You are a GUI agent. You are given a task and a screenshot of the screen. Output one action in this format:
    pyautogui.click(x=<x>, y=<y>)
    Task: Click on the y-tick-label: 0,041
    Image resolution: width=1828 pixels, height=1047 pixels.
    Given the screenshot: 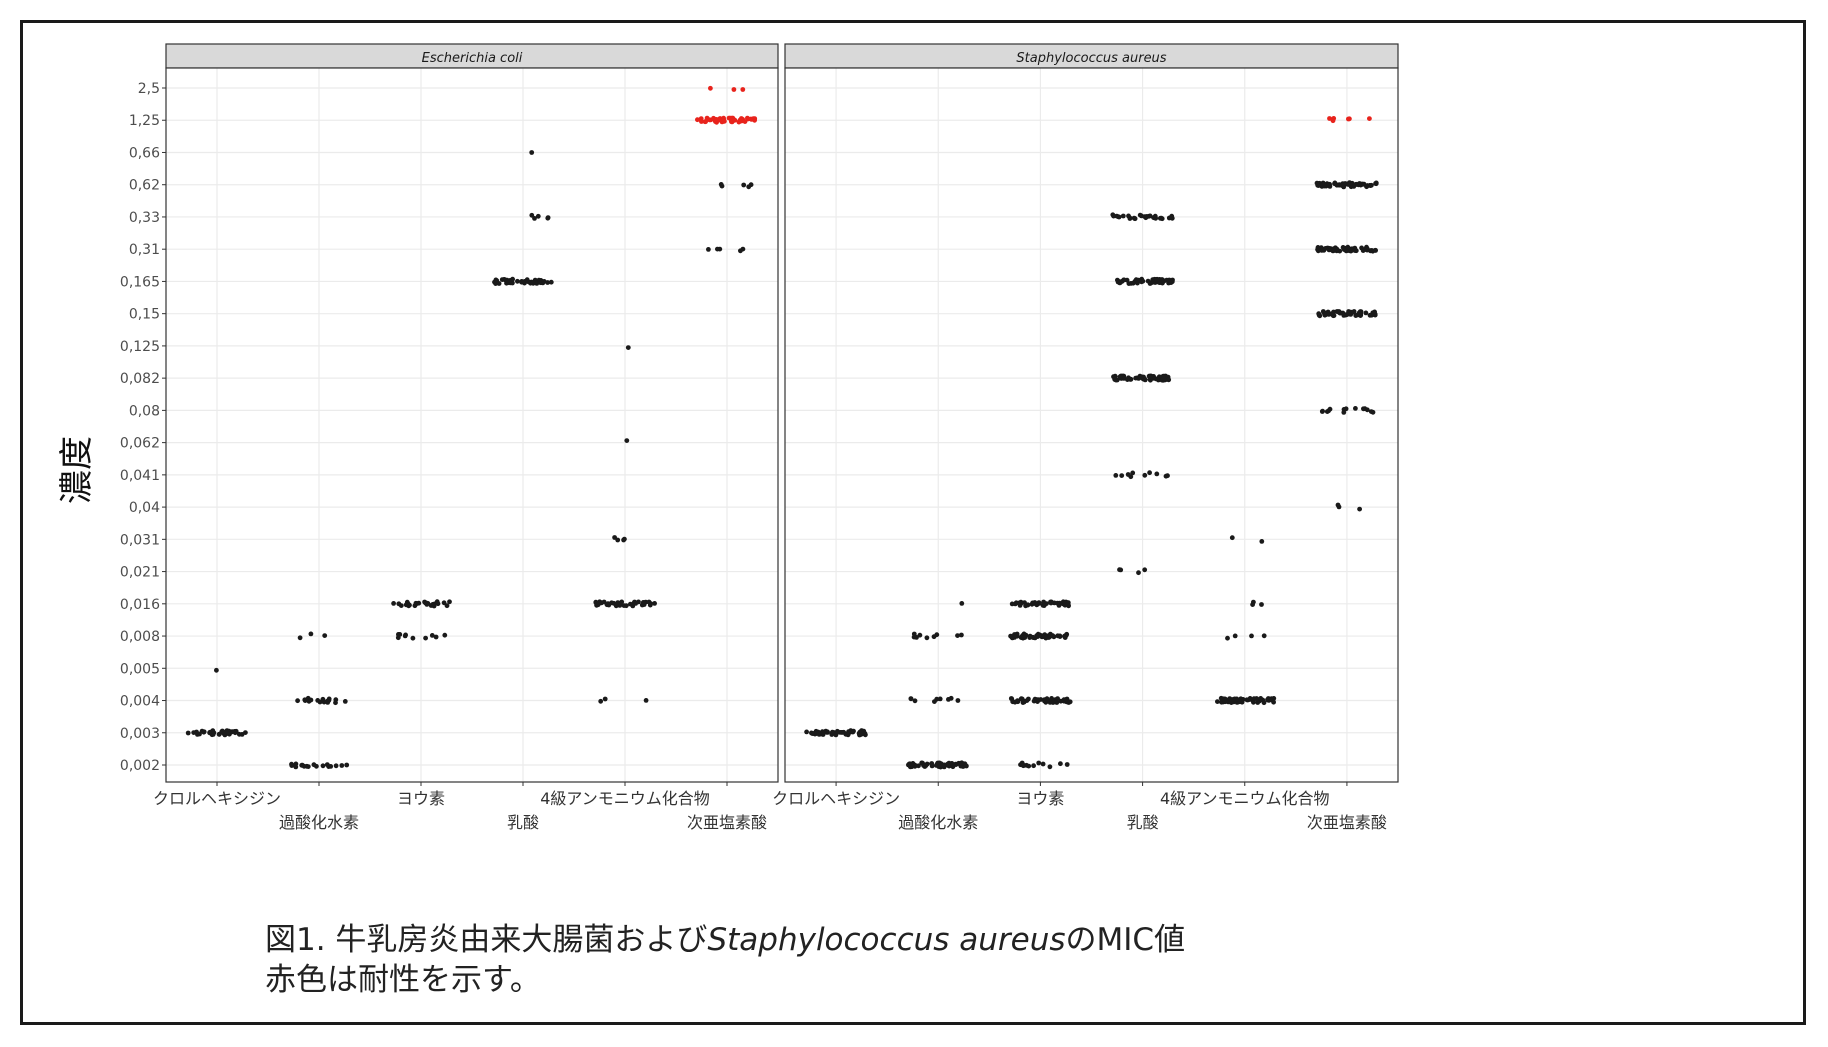 What is the action you would take?
    pyautogui.click(x=140, y=476)
    